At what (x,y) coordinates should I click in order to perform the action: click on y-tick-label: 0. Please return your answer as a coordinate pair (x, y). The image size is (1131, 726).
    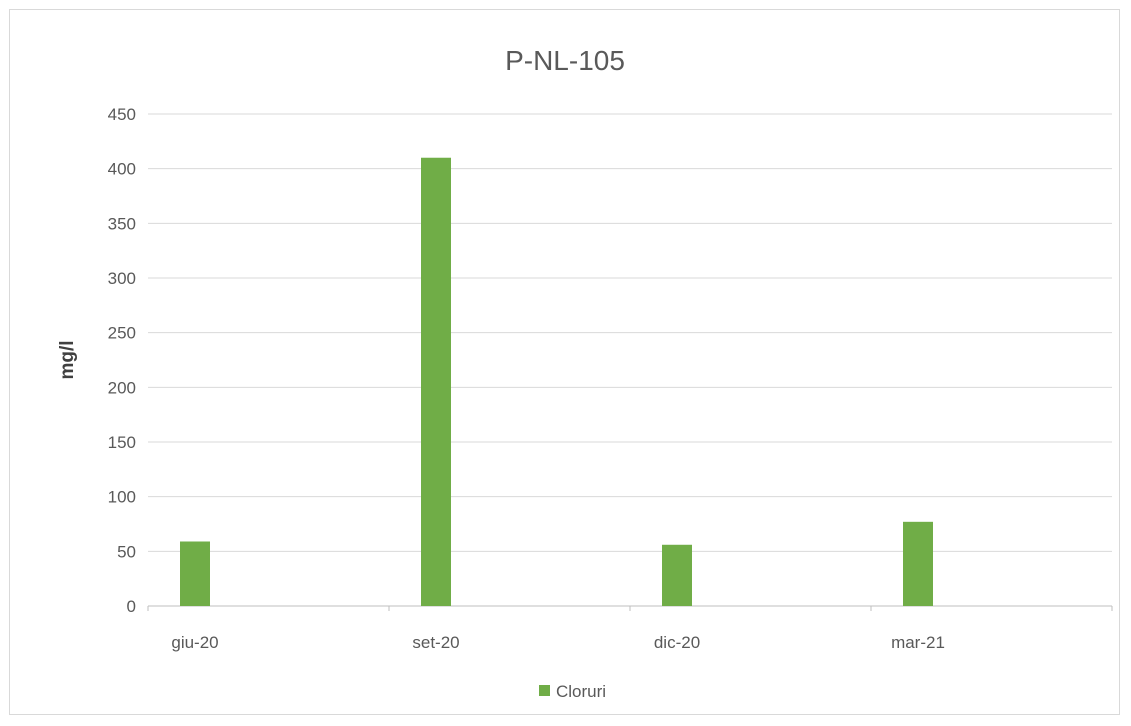
    Looking at the image, I should click on (131, 606).